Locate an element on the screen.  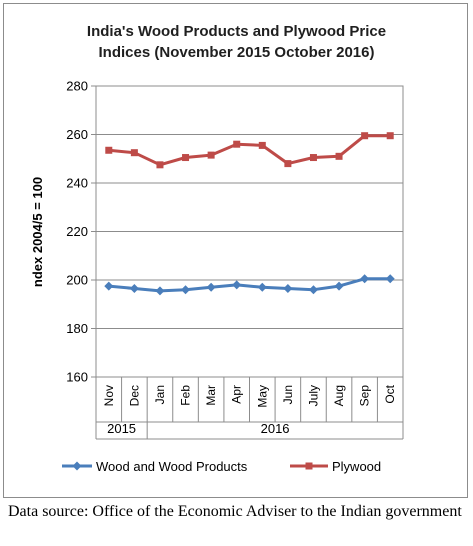
legend-marker-wood-and-wood-products is located at coordinates (77, 466).